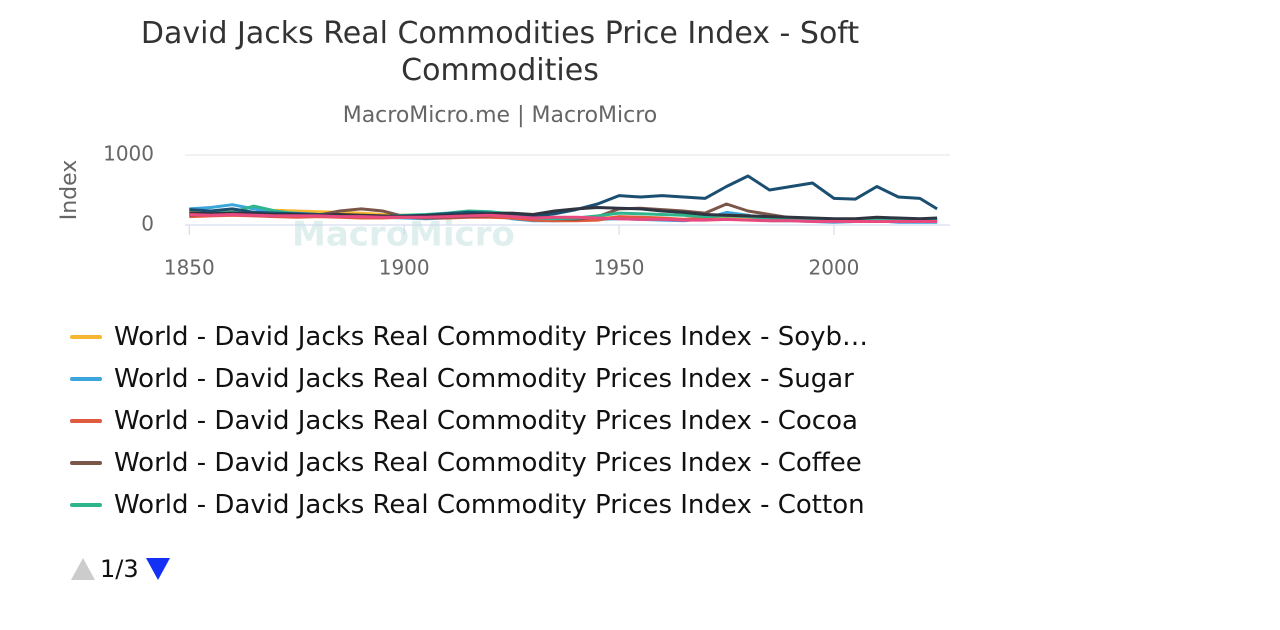 The image size is (1280, 630). What do you see at coordinates (189, 268) in the screenshot?
I see `x-tick-label: 1850` at bounding box center [189, 268].